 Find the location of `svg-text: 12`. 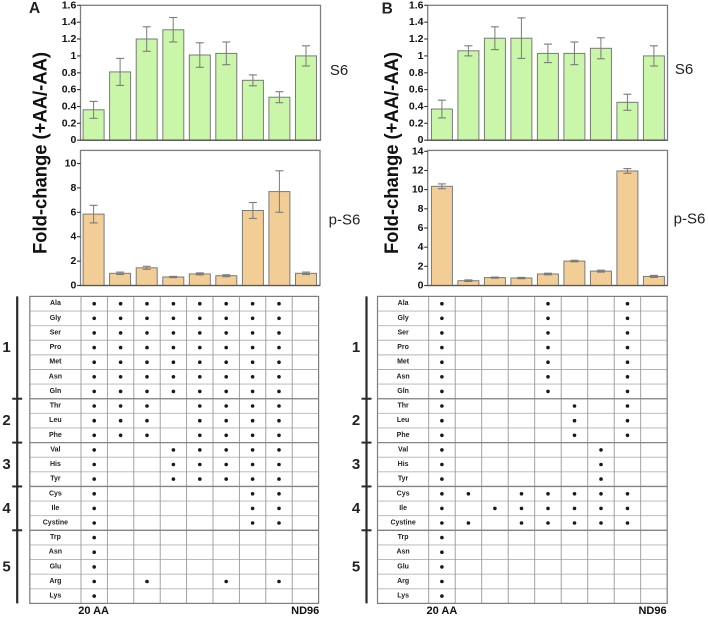

svg-text: 12 is located at coordinates (418, 171).